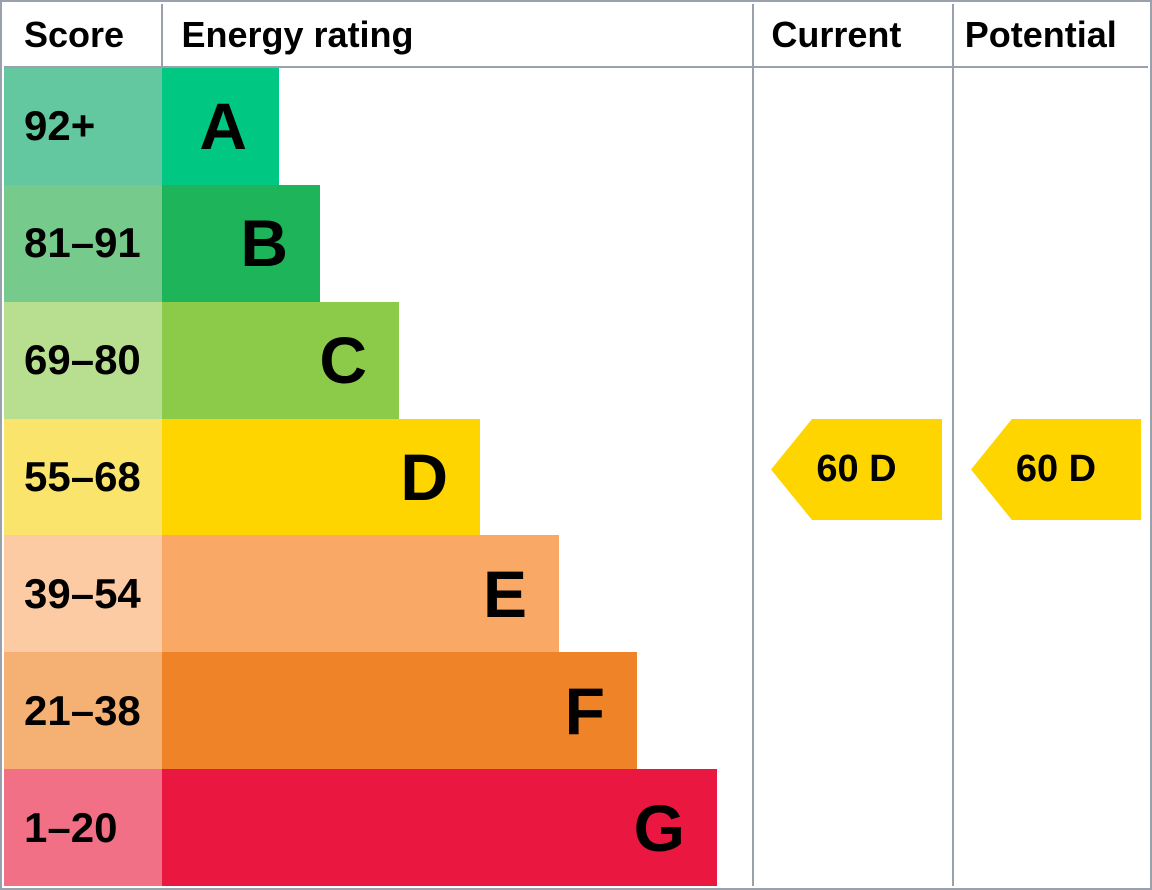 This screenshot has width=1152, height=890. I want to click on potential-rating-label: 60 D, so click(1056, 469).